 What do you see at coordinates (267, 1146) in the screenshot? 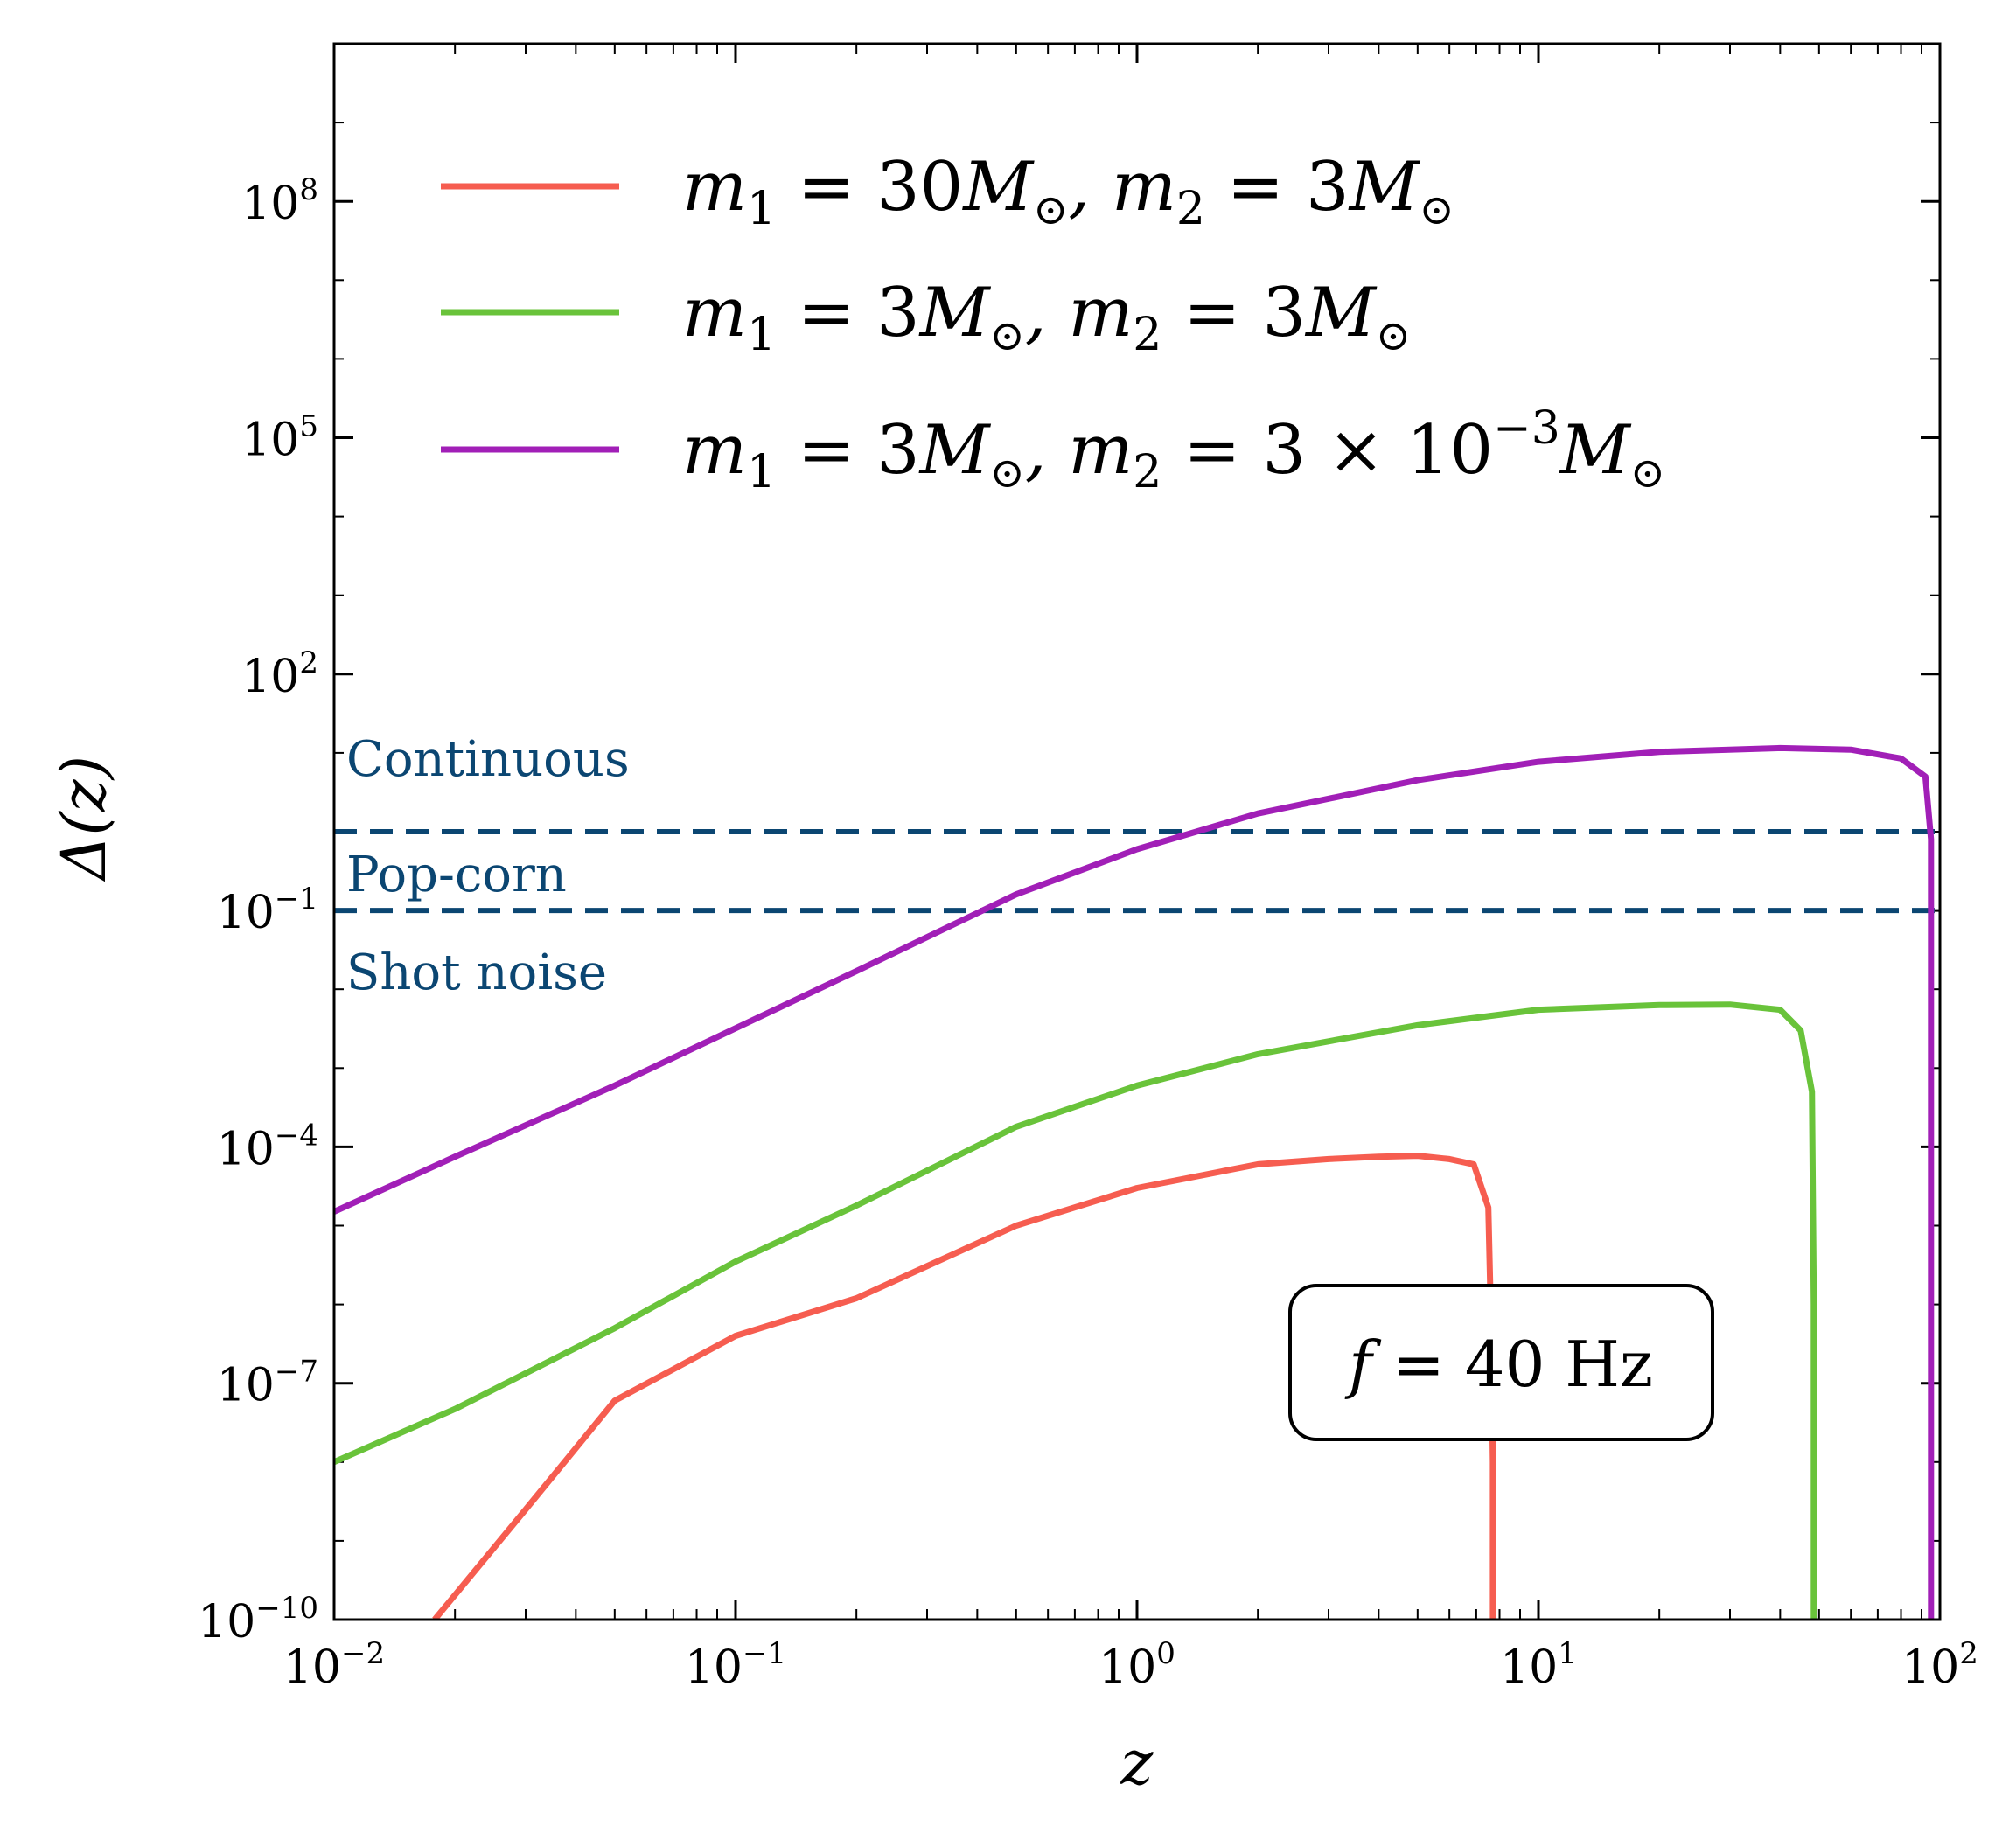
I see `y-tick-label: 10⁻⁴` at bounding box center [267, 1146].